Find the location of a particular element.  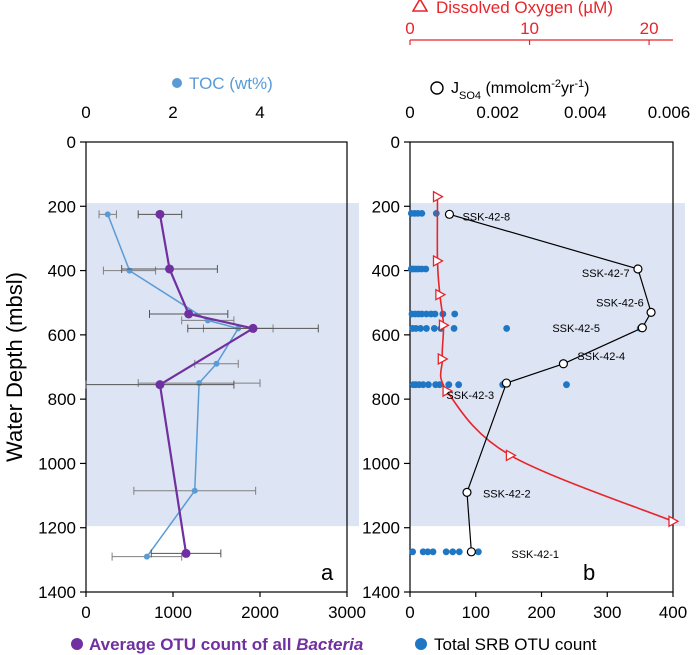

jso4-axis-tick-label: 0.004 is located at coordinates (585, 112).